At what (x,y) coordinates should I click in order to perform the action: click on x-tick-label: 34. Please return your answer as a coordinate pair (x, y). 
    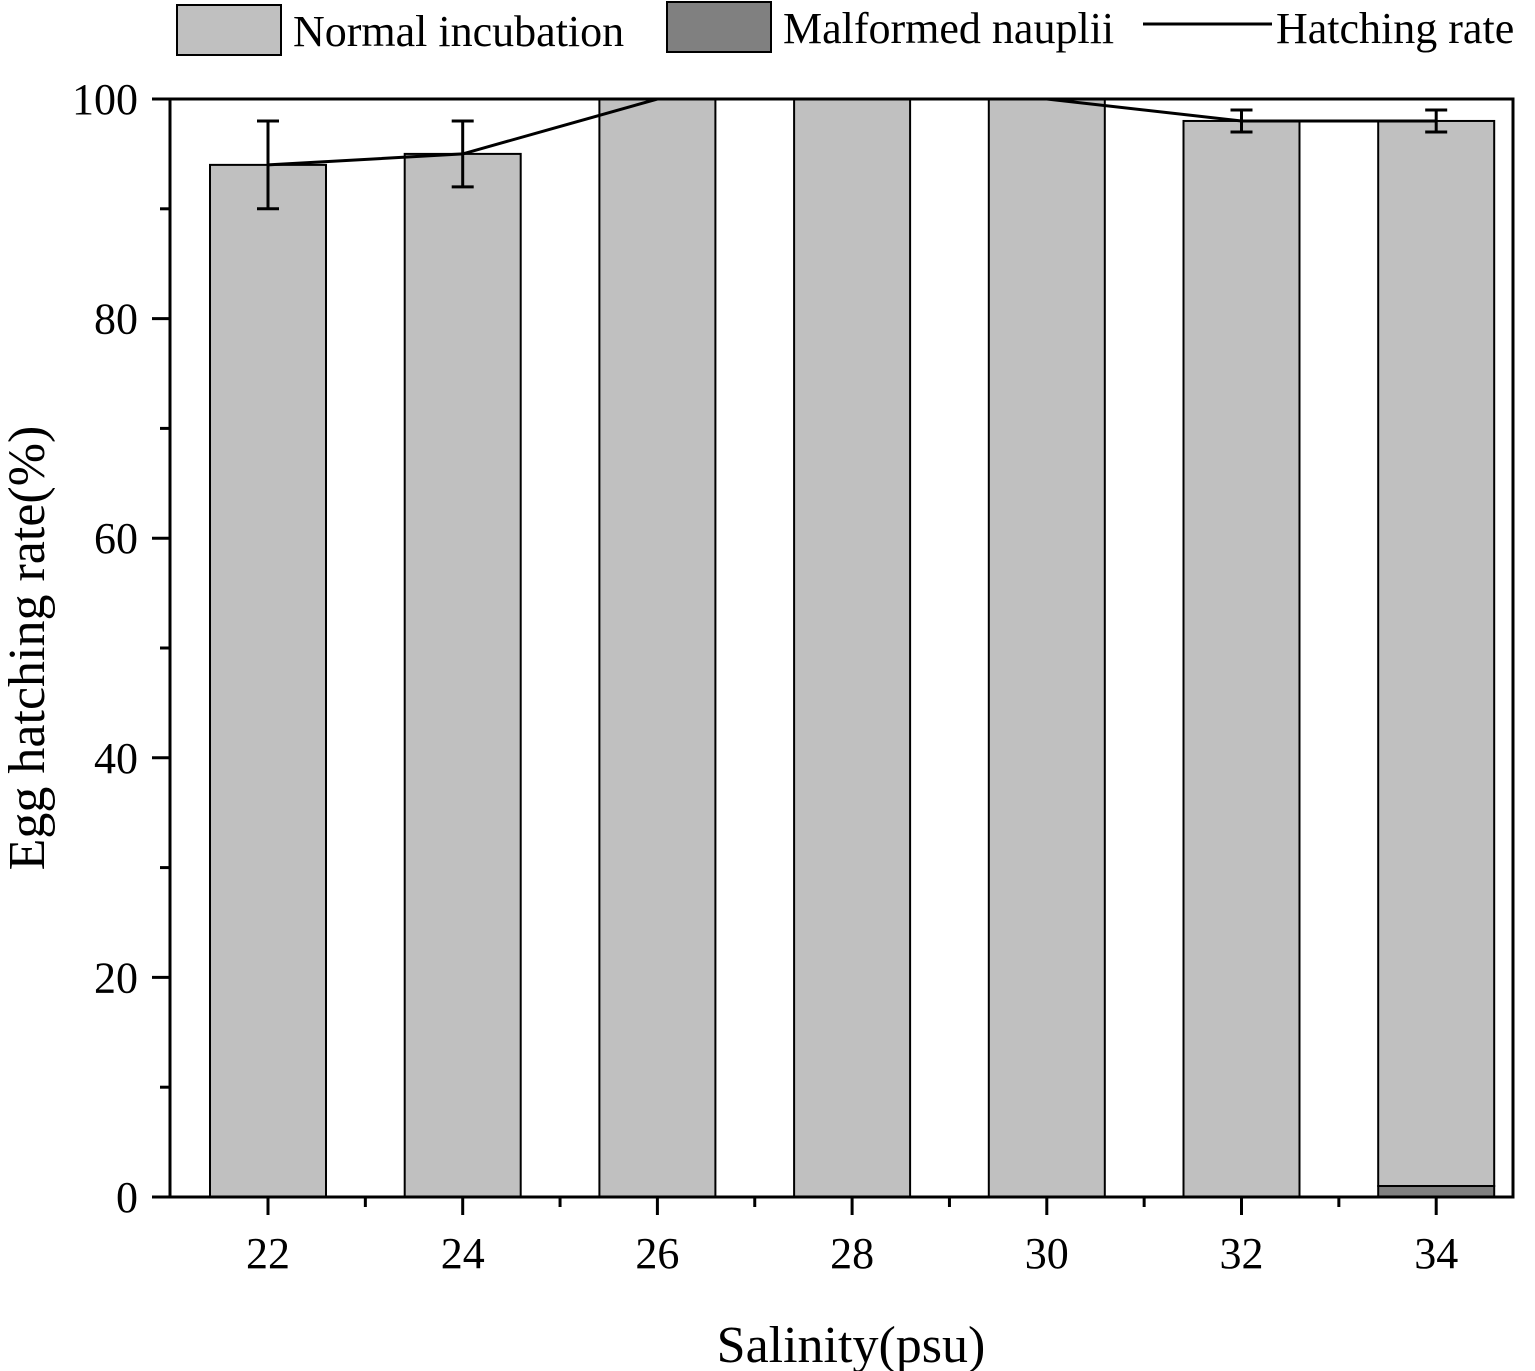
    Looking at the image, I should click on (1436, 1253).